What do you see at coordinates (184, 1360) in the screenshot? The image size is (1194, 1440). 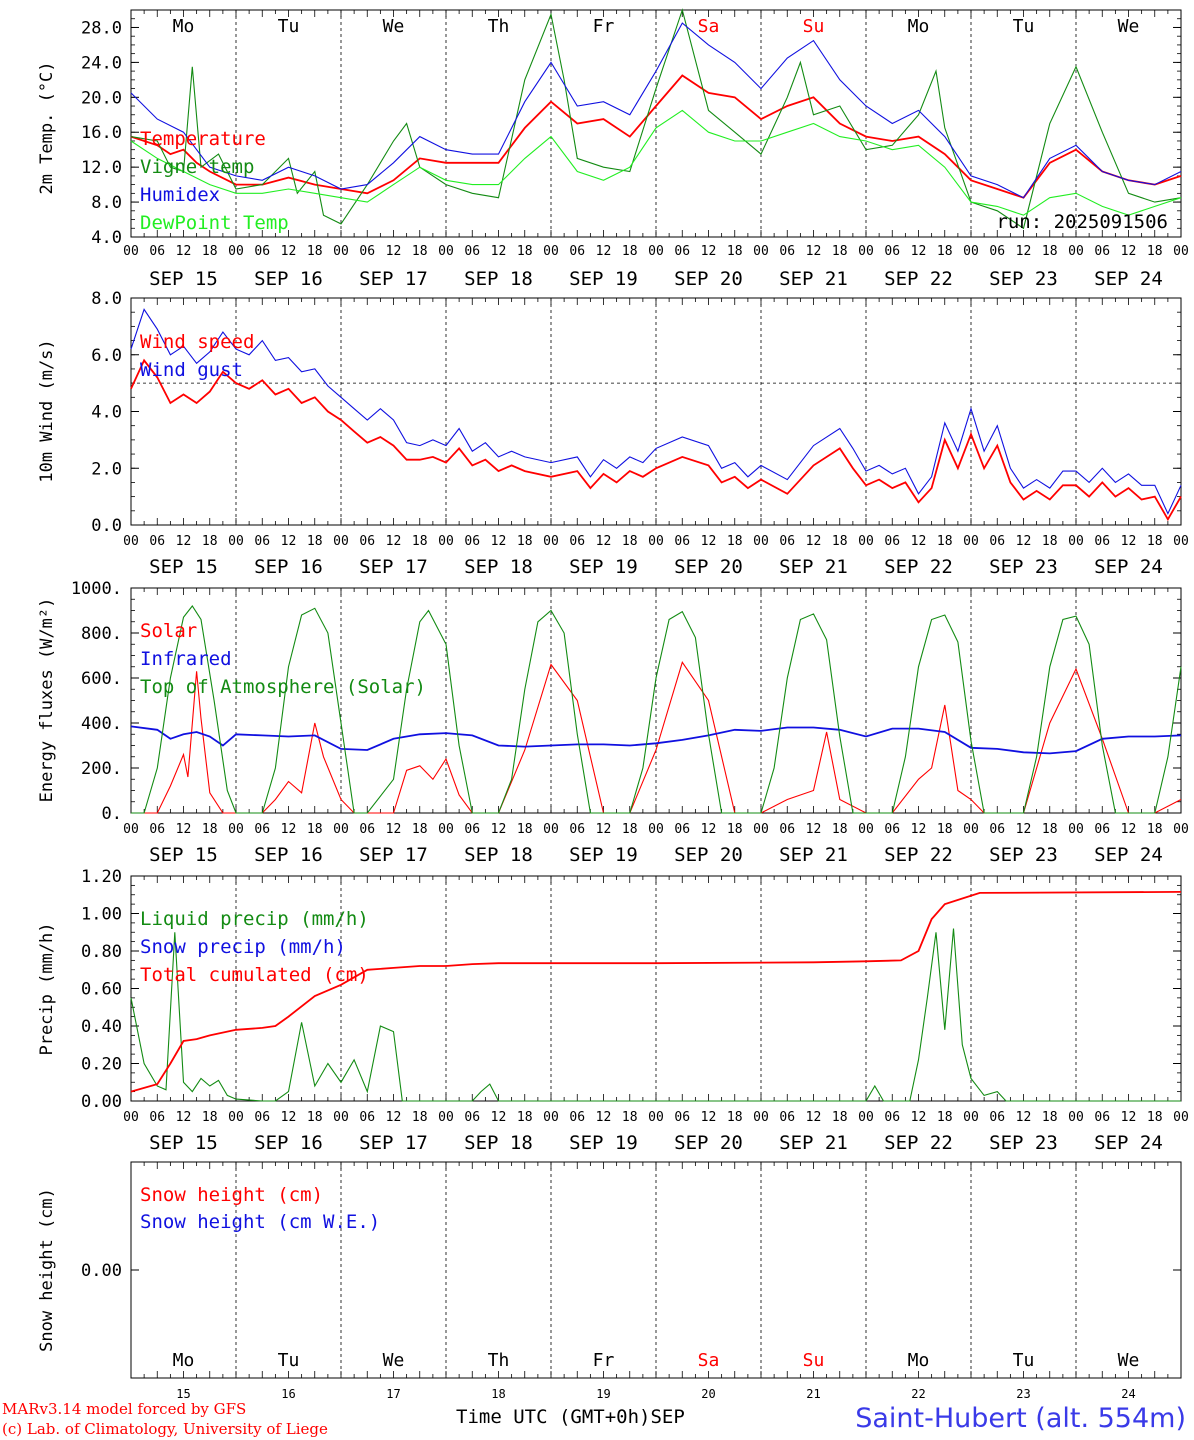 I see `snow-weekday-label: Mo` at bounding box center [184, 1360].